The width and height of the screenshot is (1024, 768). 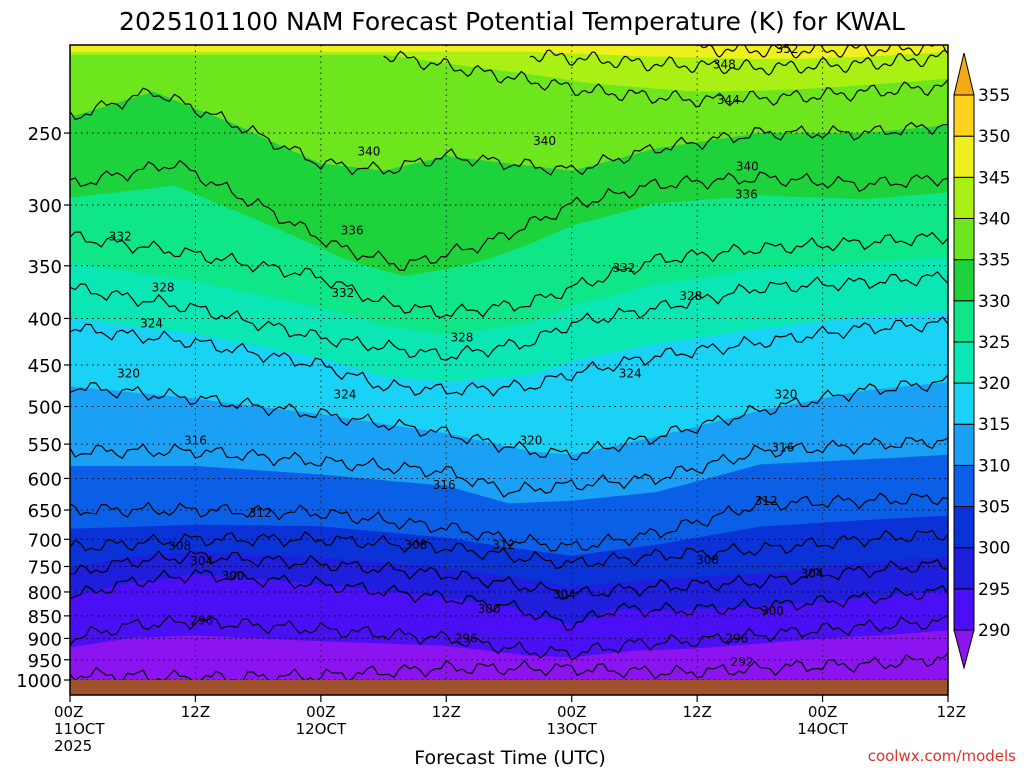 I want to click on y-tick-label: 800, so click(x=45, y=593).